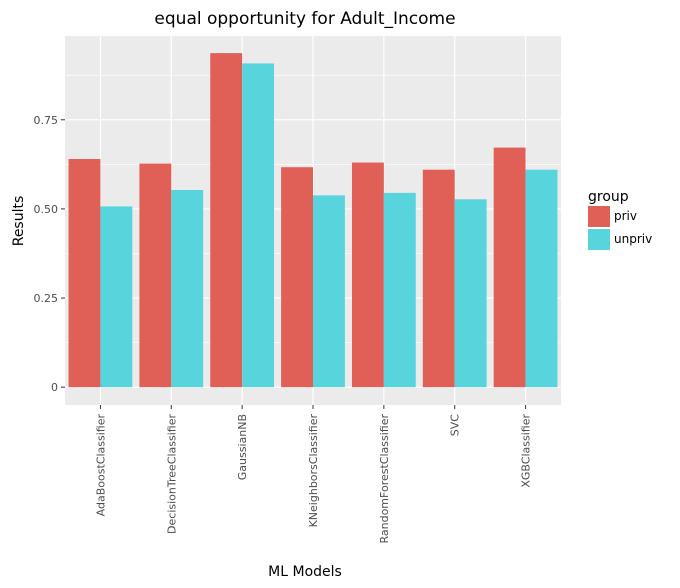 This screenshot has height=588, width=680. What do you see at coordinates (46, 120) in the screenshot?
I see `y-tick-label: 0.75` at bounding box center [46, 120].